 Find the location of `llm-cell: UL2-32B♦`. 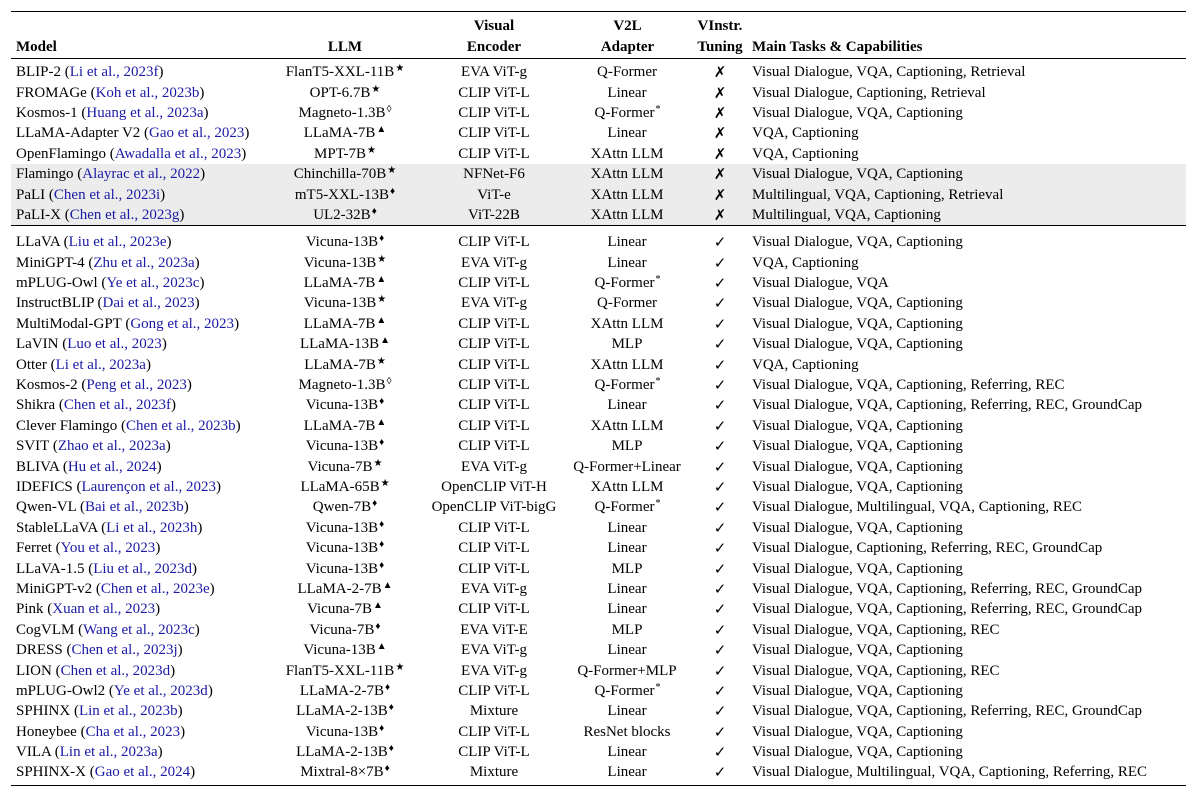

llm-cell: UL2-32B♦ is located at coordinates (345, 215).